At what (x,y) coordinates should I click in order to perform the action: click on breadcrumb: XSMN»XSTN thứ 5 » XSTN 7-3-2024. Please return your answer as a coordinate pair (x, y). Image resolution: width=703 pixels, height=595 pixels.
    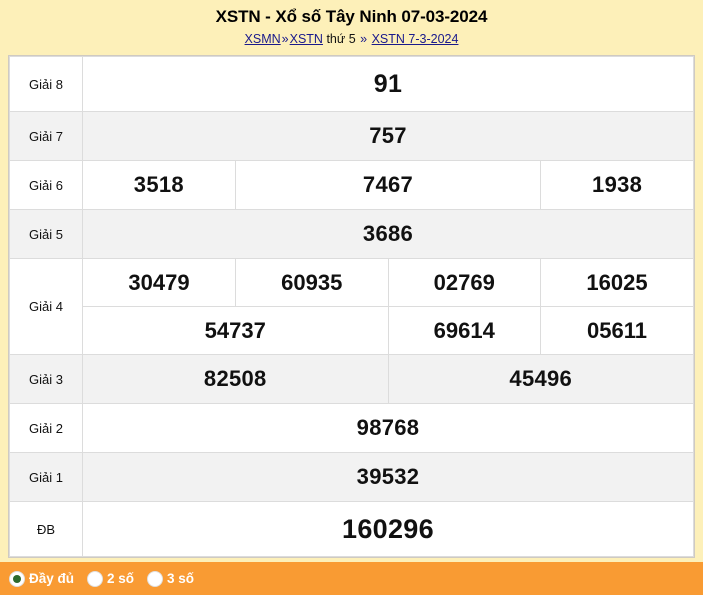
    Looking at the image, I should click on (351, 39).